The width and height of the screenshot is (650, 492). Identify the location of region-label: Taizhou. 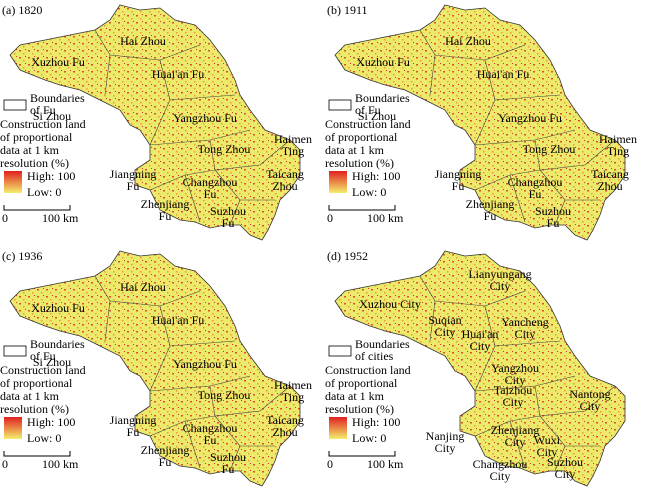
(513, 390).